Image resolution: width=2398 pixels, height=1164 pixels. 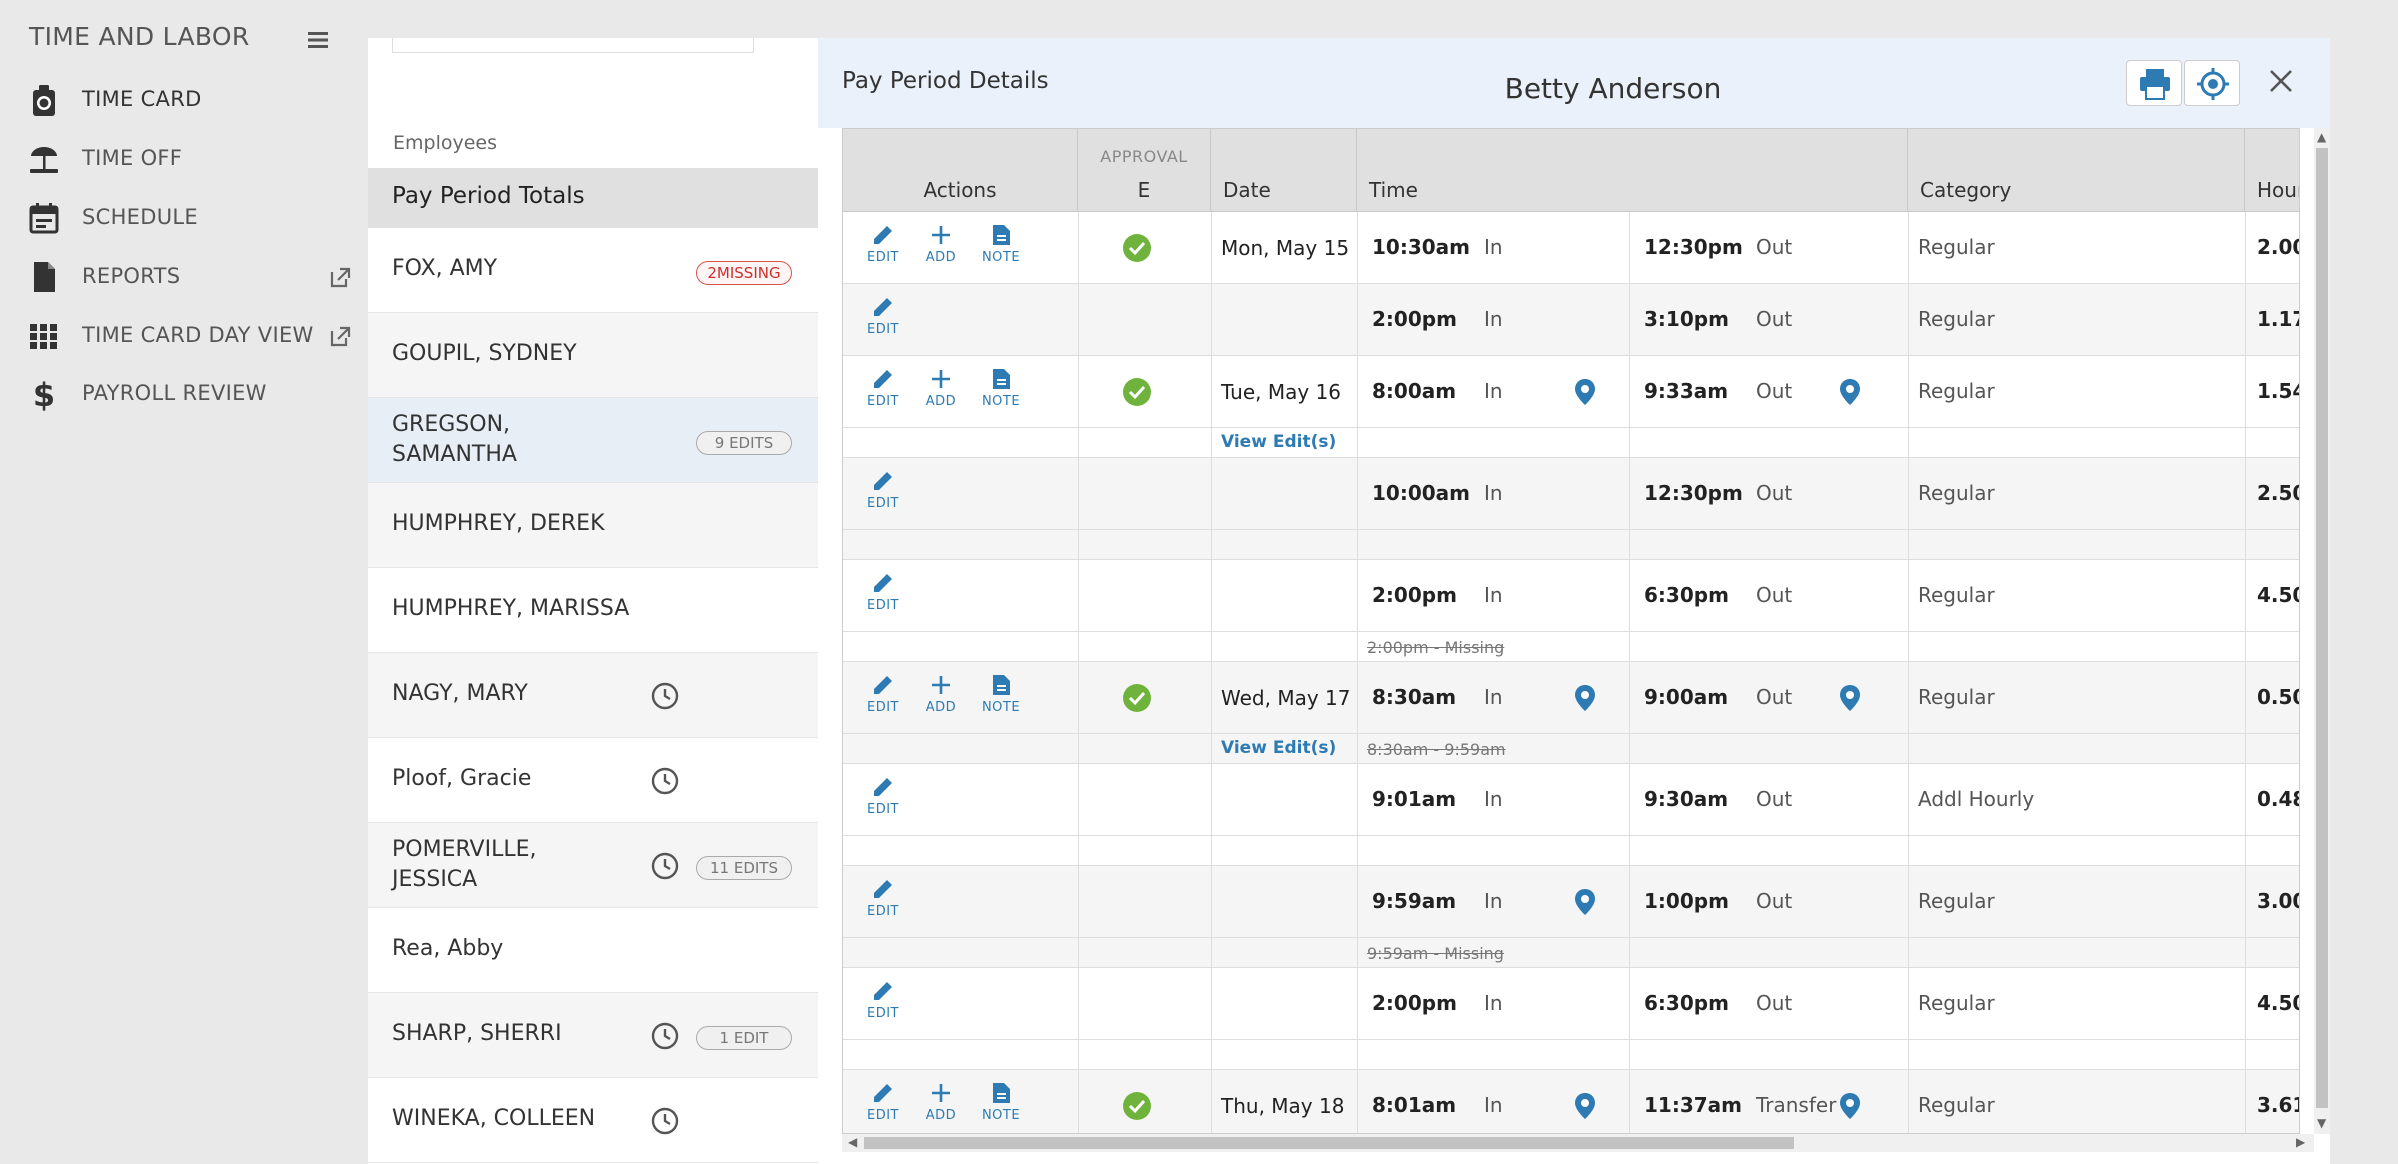 I want to click on employee-row: Ploof, Gracie, so click(x=593, y=780).